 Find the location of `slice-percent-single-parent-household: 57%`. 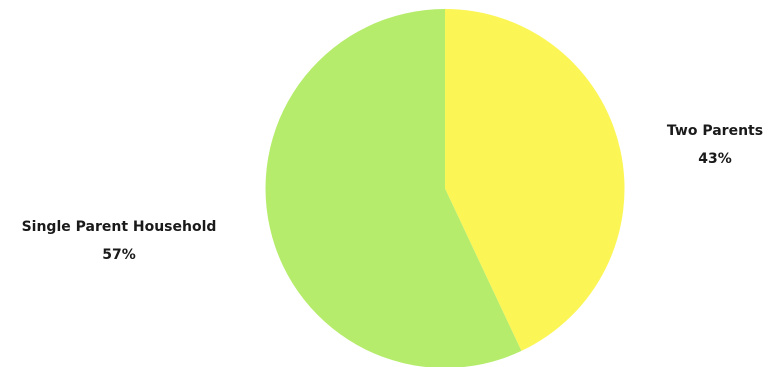

slice-percent-single-parent-household: 57% is located at coordinates (119, 255).